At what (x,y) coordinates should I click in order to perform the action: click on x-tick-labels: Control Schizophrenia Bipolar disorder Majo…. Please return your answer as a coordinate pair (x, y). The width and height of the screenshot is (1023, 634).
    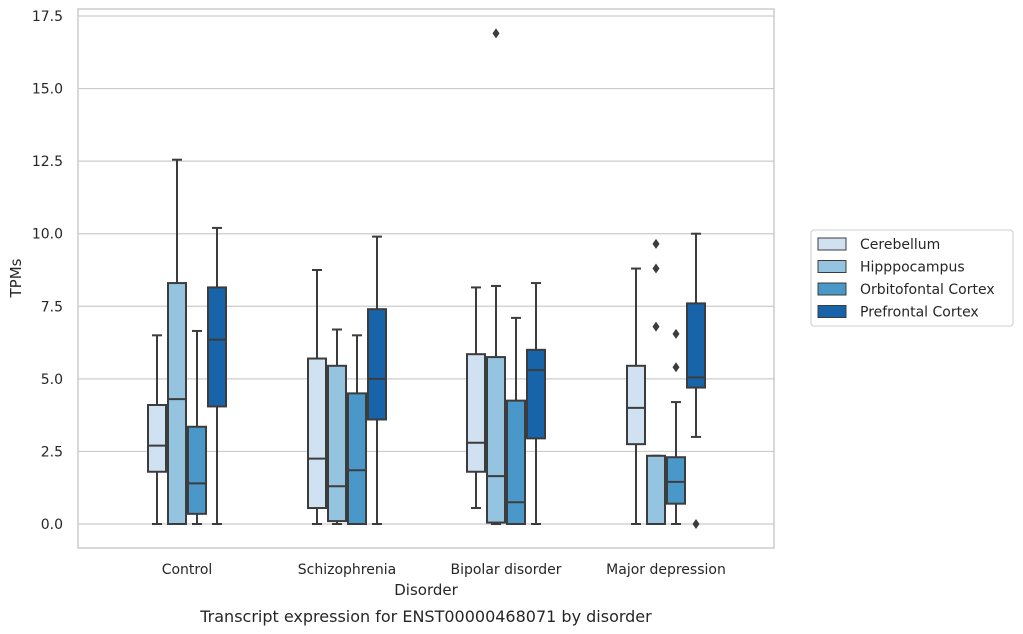
    Looking at the image, I should click on (444, 570).